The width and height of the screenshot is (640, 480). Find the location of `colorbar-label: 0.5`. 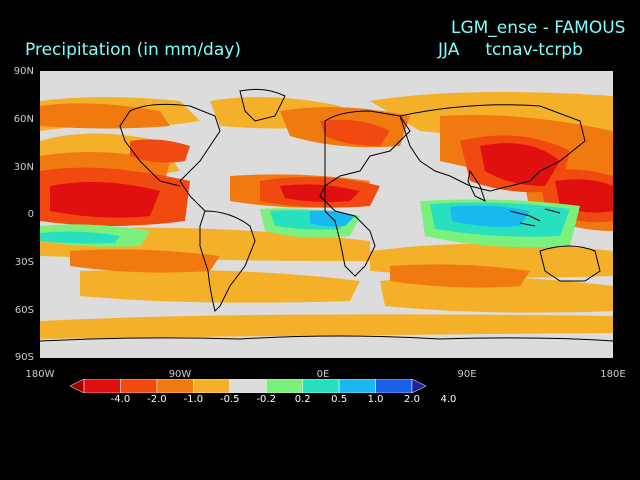

colorbar-label: 0.5 is located at coordinates (339, 399).